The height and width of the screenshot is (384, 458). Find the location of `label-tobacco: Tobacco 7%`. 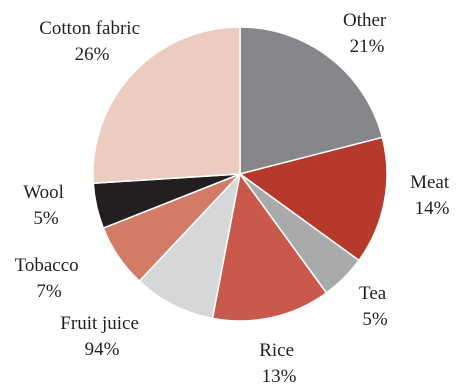

label-tobacco: Tobacco 7% is located at coordinates (49, 278).